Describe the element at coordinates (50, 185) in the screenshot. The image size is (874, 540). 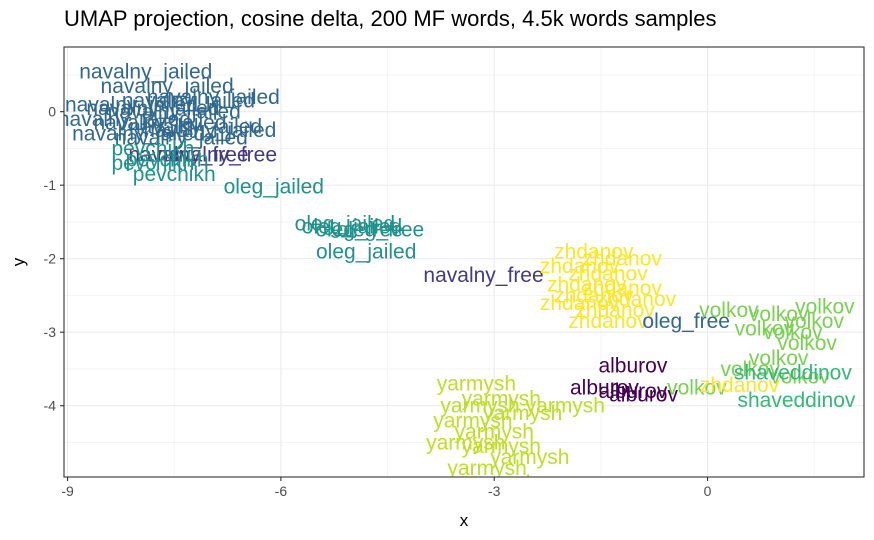
I see `y-tick-label: -1` at that location.